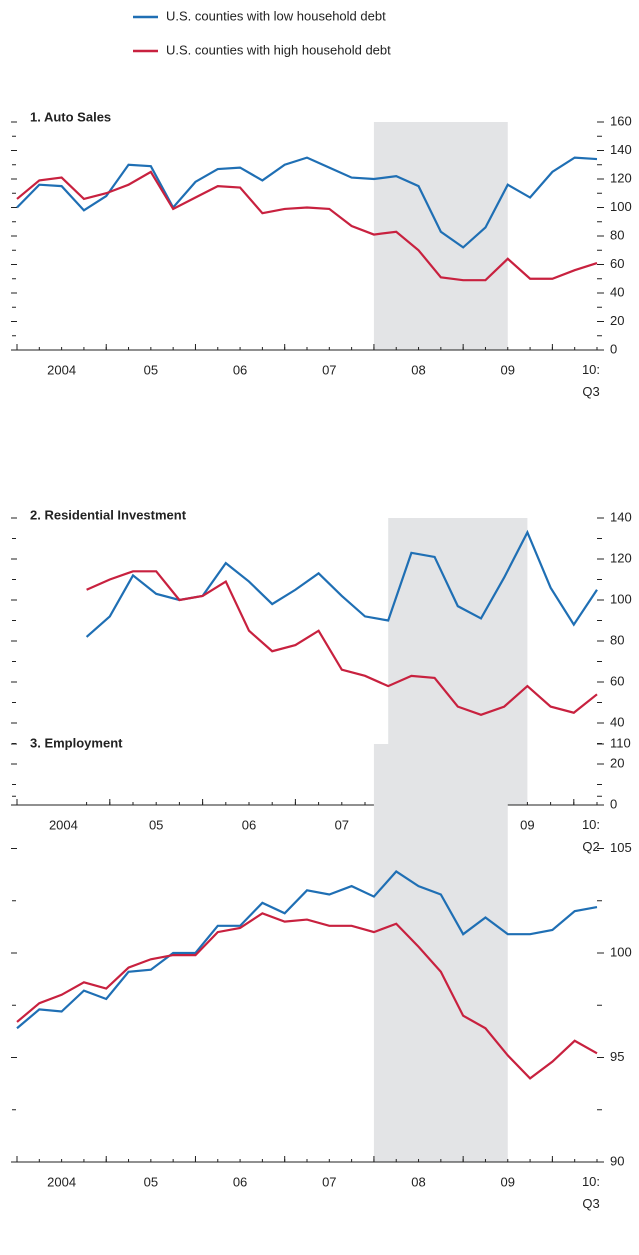 The width and height of the screenshot is (639, 1255). What do you see at coordinates (278, 49) in the screenshot?
I see `legend-label: U.S. counties with high household debt` at bounding box center [278, 49].